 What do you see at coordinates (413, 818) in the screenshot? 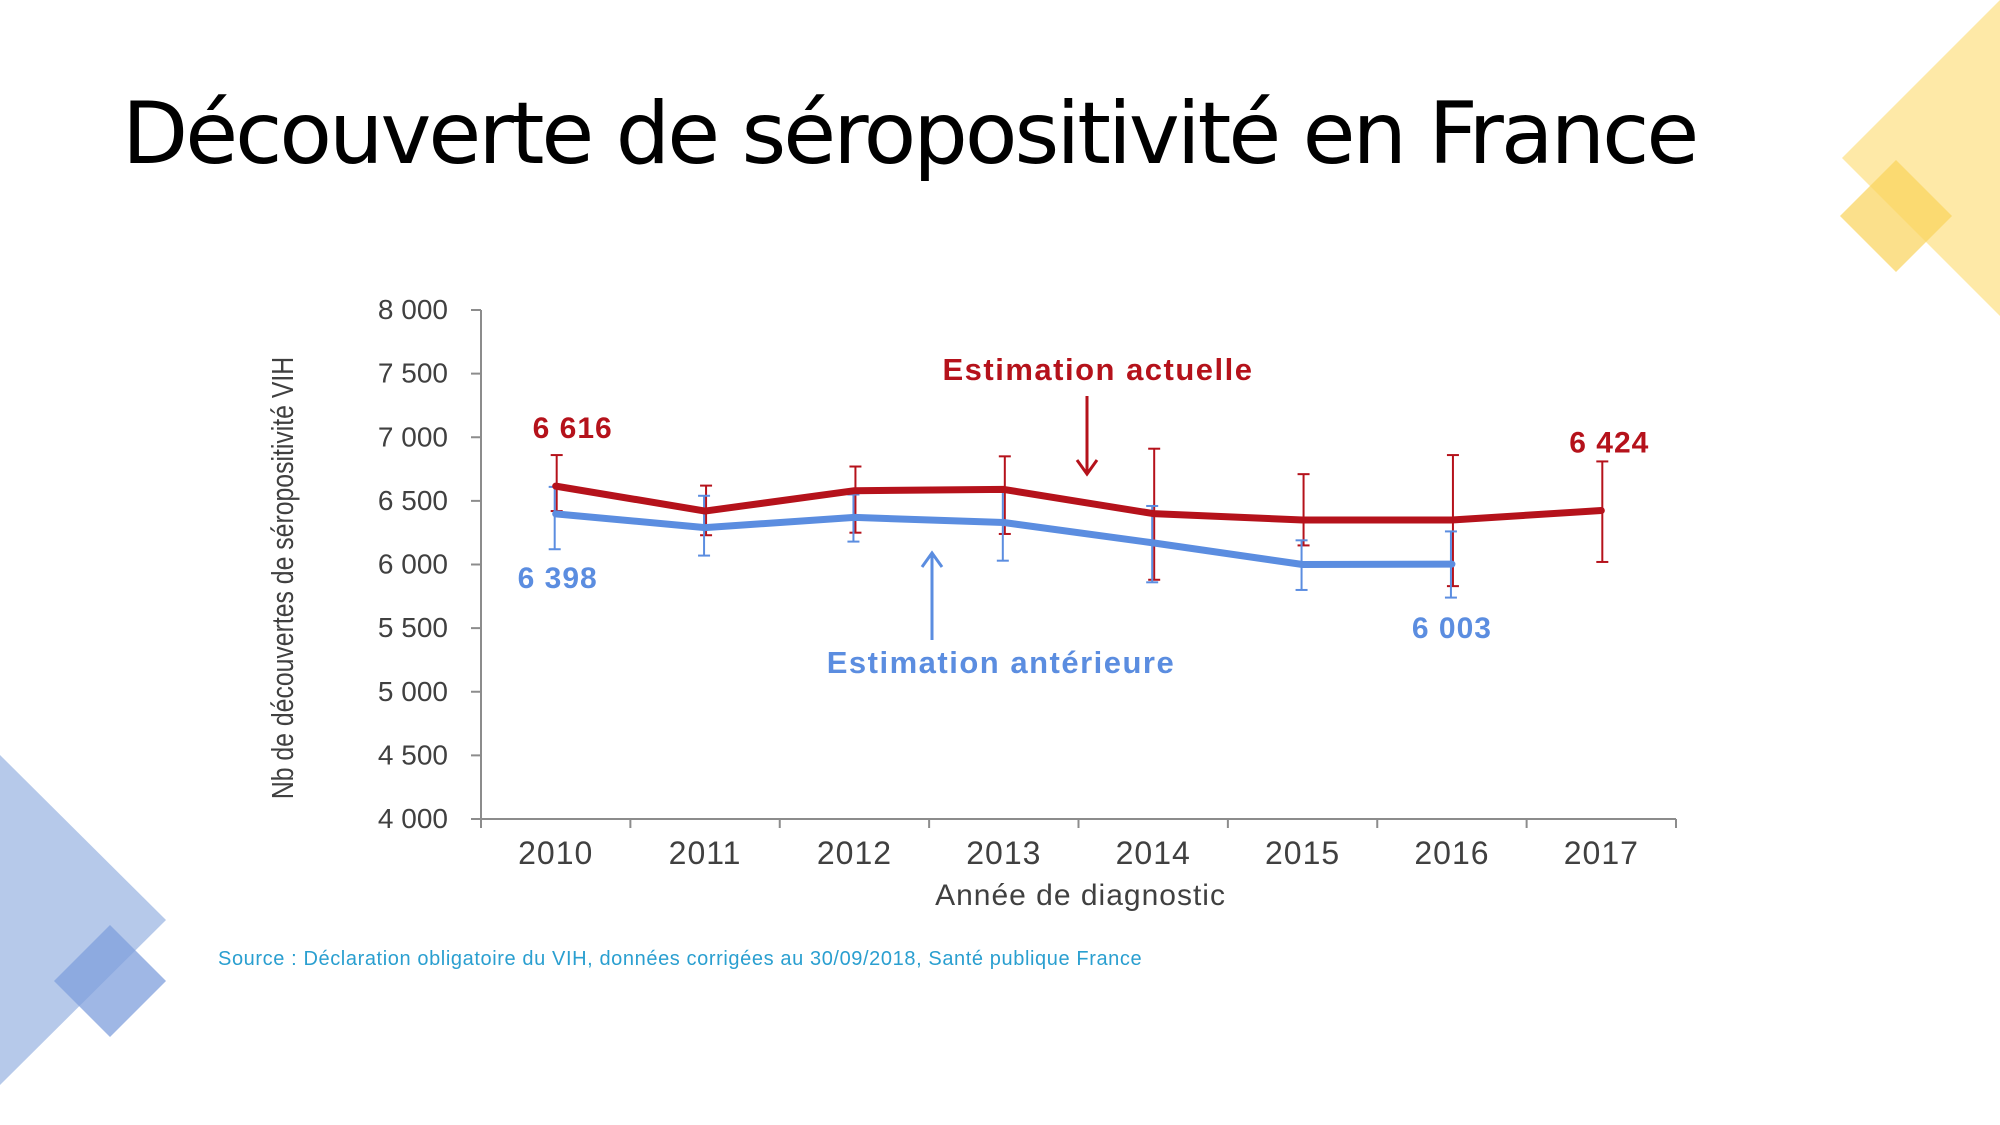
I see `y-tick-label: 4 000` at bounding box center [413, 818].